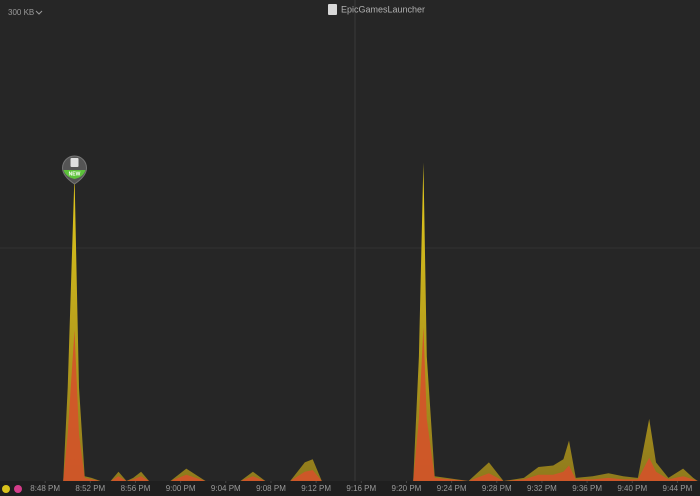 The height and width of the screenshot is (496, 700). I want to click on x-tick-label: 9:16 PM, so click(361, 488).